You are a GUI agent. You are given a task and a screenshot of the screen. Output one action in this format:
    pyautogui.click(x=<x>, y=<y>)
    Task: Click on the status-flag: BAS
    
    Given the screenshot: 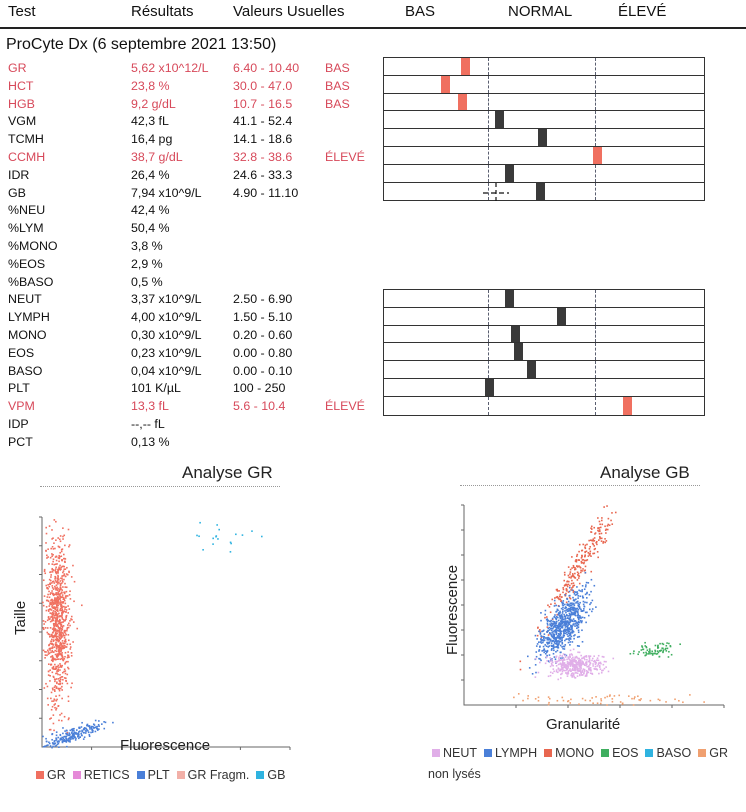 What is the action you would take?
    pyautogui.click(x=337, y=85)
    